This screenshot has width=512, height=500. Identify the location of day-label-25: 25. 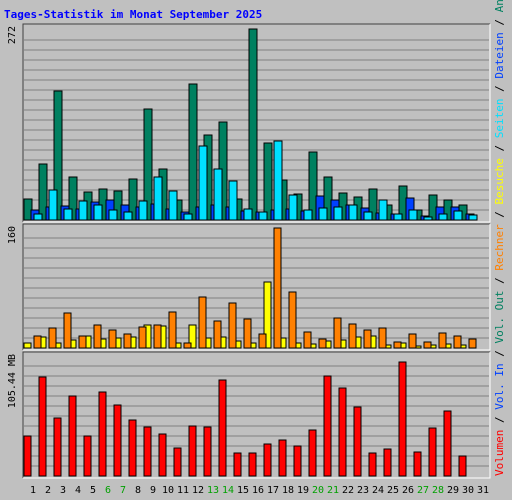
(393, 490).